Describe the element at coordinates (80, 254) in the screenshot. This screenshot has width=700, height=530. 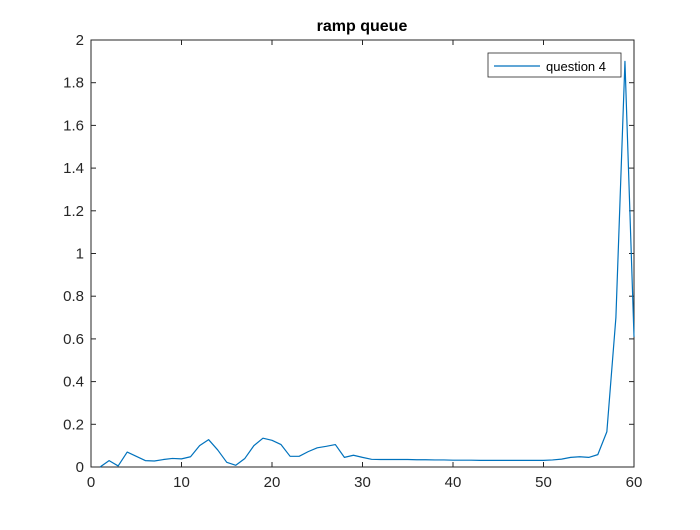
I see `y-tick-label: 1` at that location.